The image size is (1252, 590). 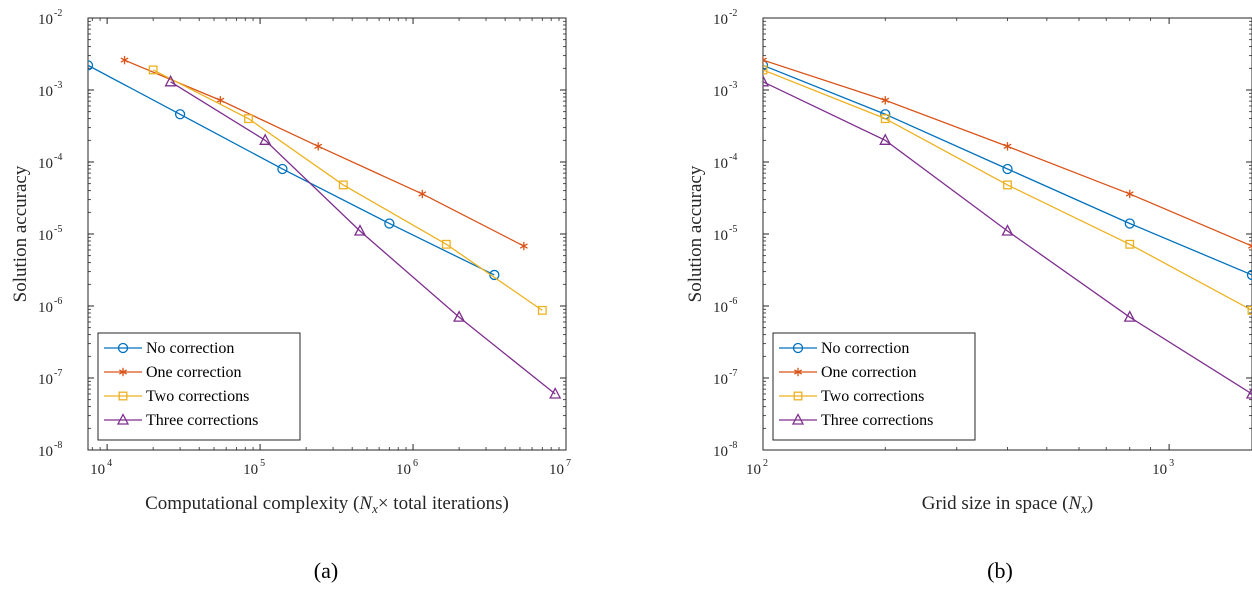 What do you see at coordinates (757, 468) in the screenshot?
I see `x-tick-label: 10 2` at bounding box center [757, 468].